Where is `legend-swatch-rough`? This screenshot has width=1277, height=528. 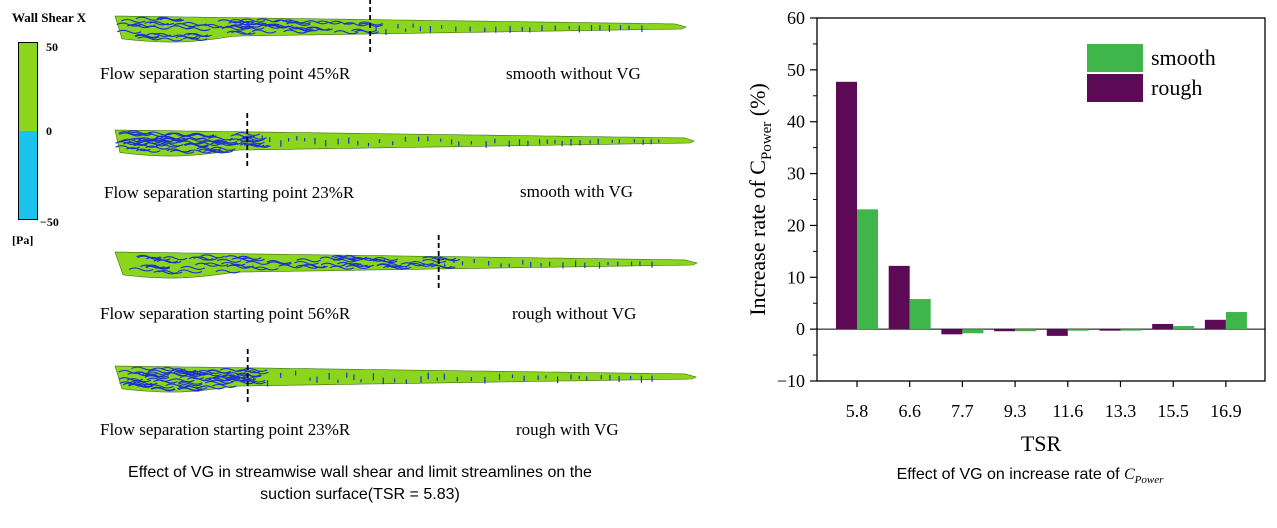 legend-swatch-rough is located at coordinates (1115, 88).